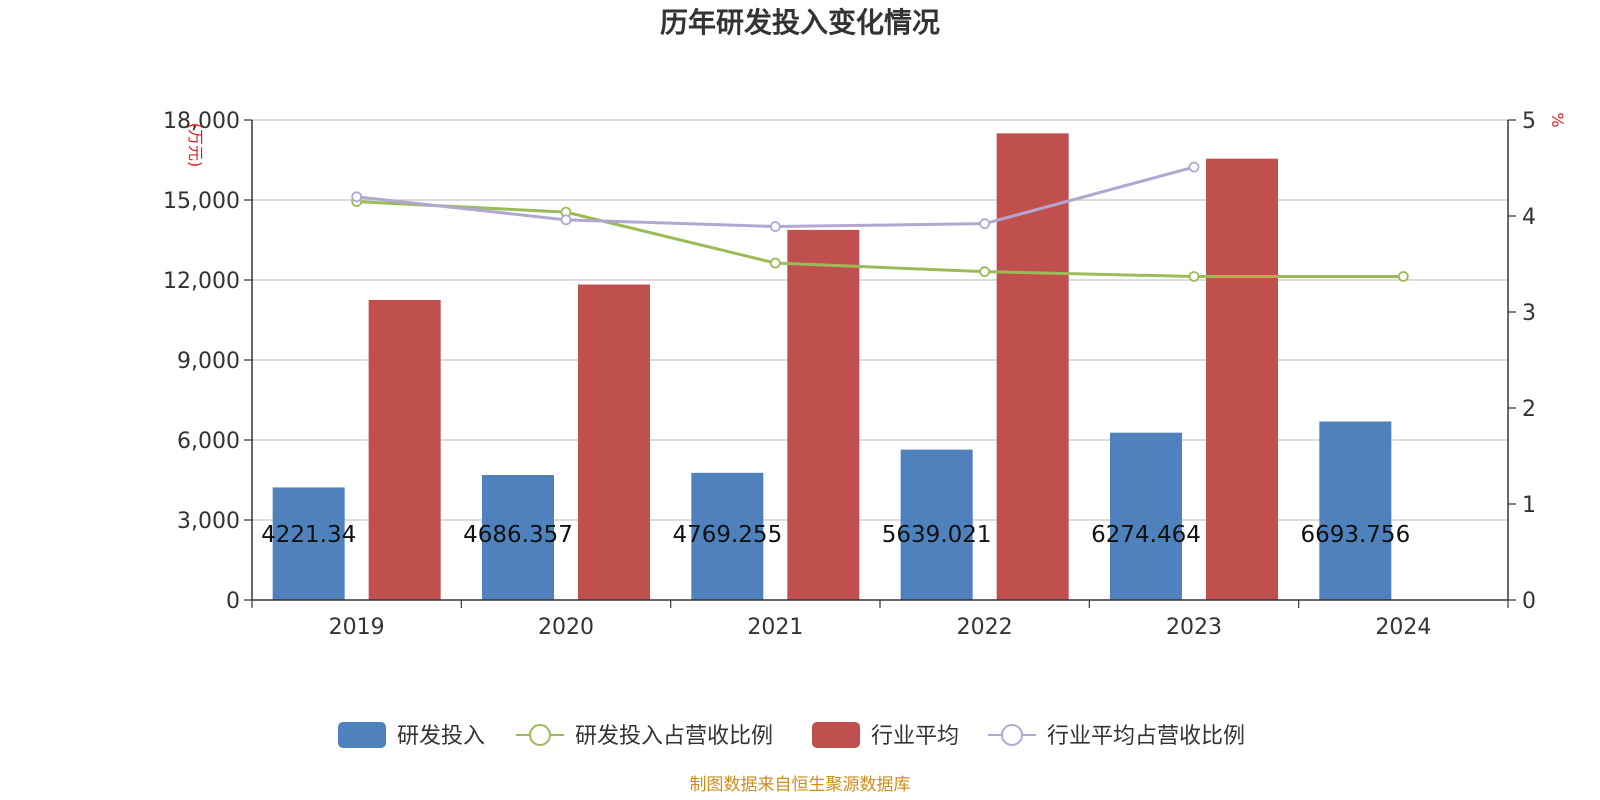 The image size is (1600, 800). I want to click on x-tick-label: 2019, so click(357, 627).